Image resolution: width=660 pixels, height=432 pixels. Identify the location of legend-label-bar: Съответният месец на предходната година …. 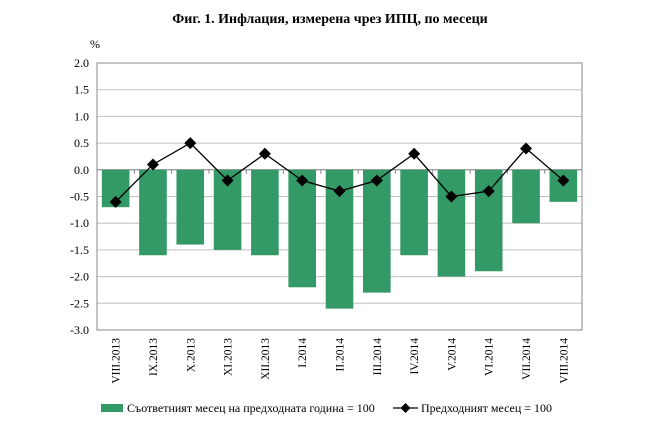
(251, 408).